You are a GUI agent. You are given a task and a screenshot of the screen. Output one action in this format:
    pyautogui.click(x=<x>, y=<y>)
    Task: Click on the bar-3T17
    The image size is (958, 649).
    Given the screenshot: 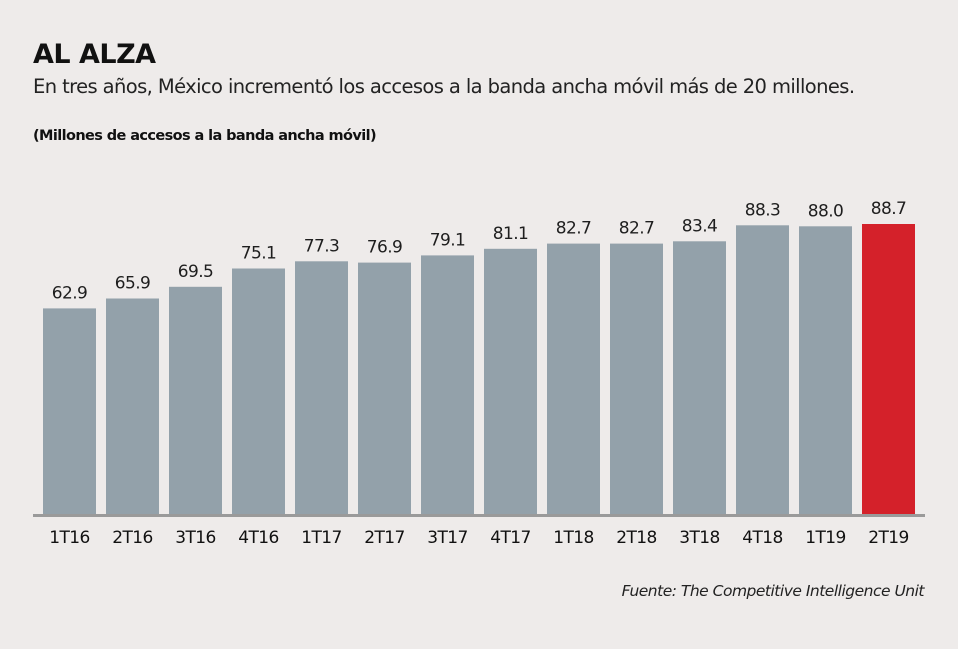 What is the action you would take?
    pyautogui.click(x=447, y=384)
    